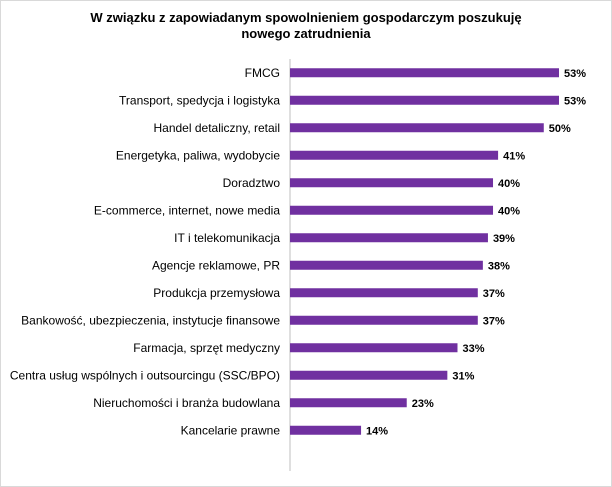  I want to click on data-label: 38%, so click(499, 266).